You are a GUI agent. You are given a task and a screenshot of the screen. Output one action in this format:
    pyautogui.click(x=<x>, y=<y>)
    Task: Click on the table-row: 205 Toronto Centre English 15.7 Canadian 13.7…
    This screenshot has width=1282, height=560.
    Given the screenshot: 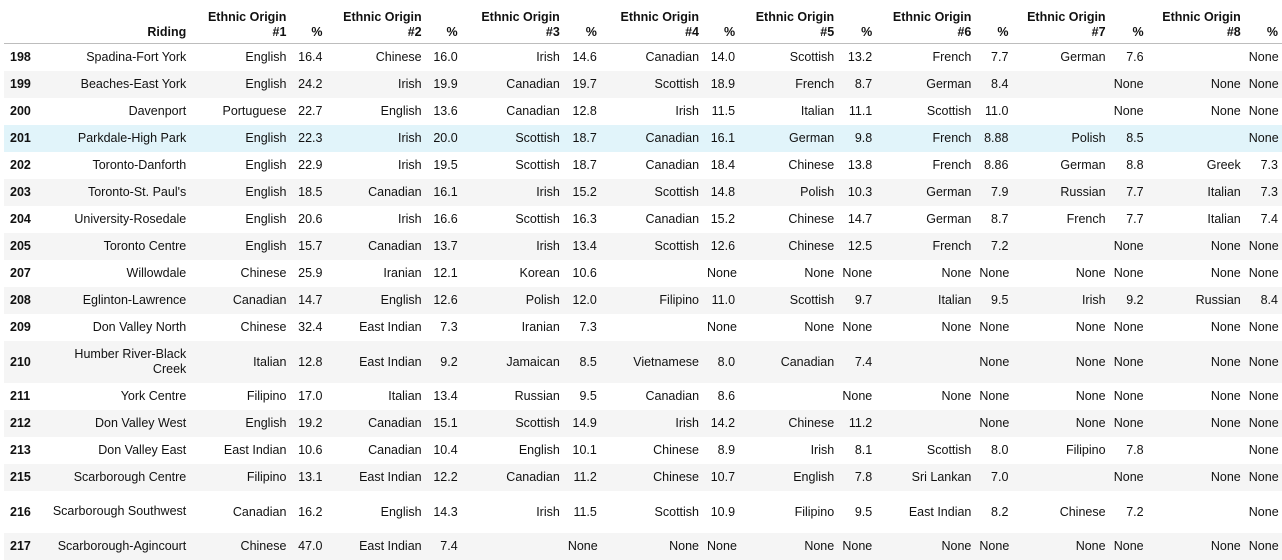 What is the action you would take?
    pyautogui.click(x=643, y=246)
    